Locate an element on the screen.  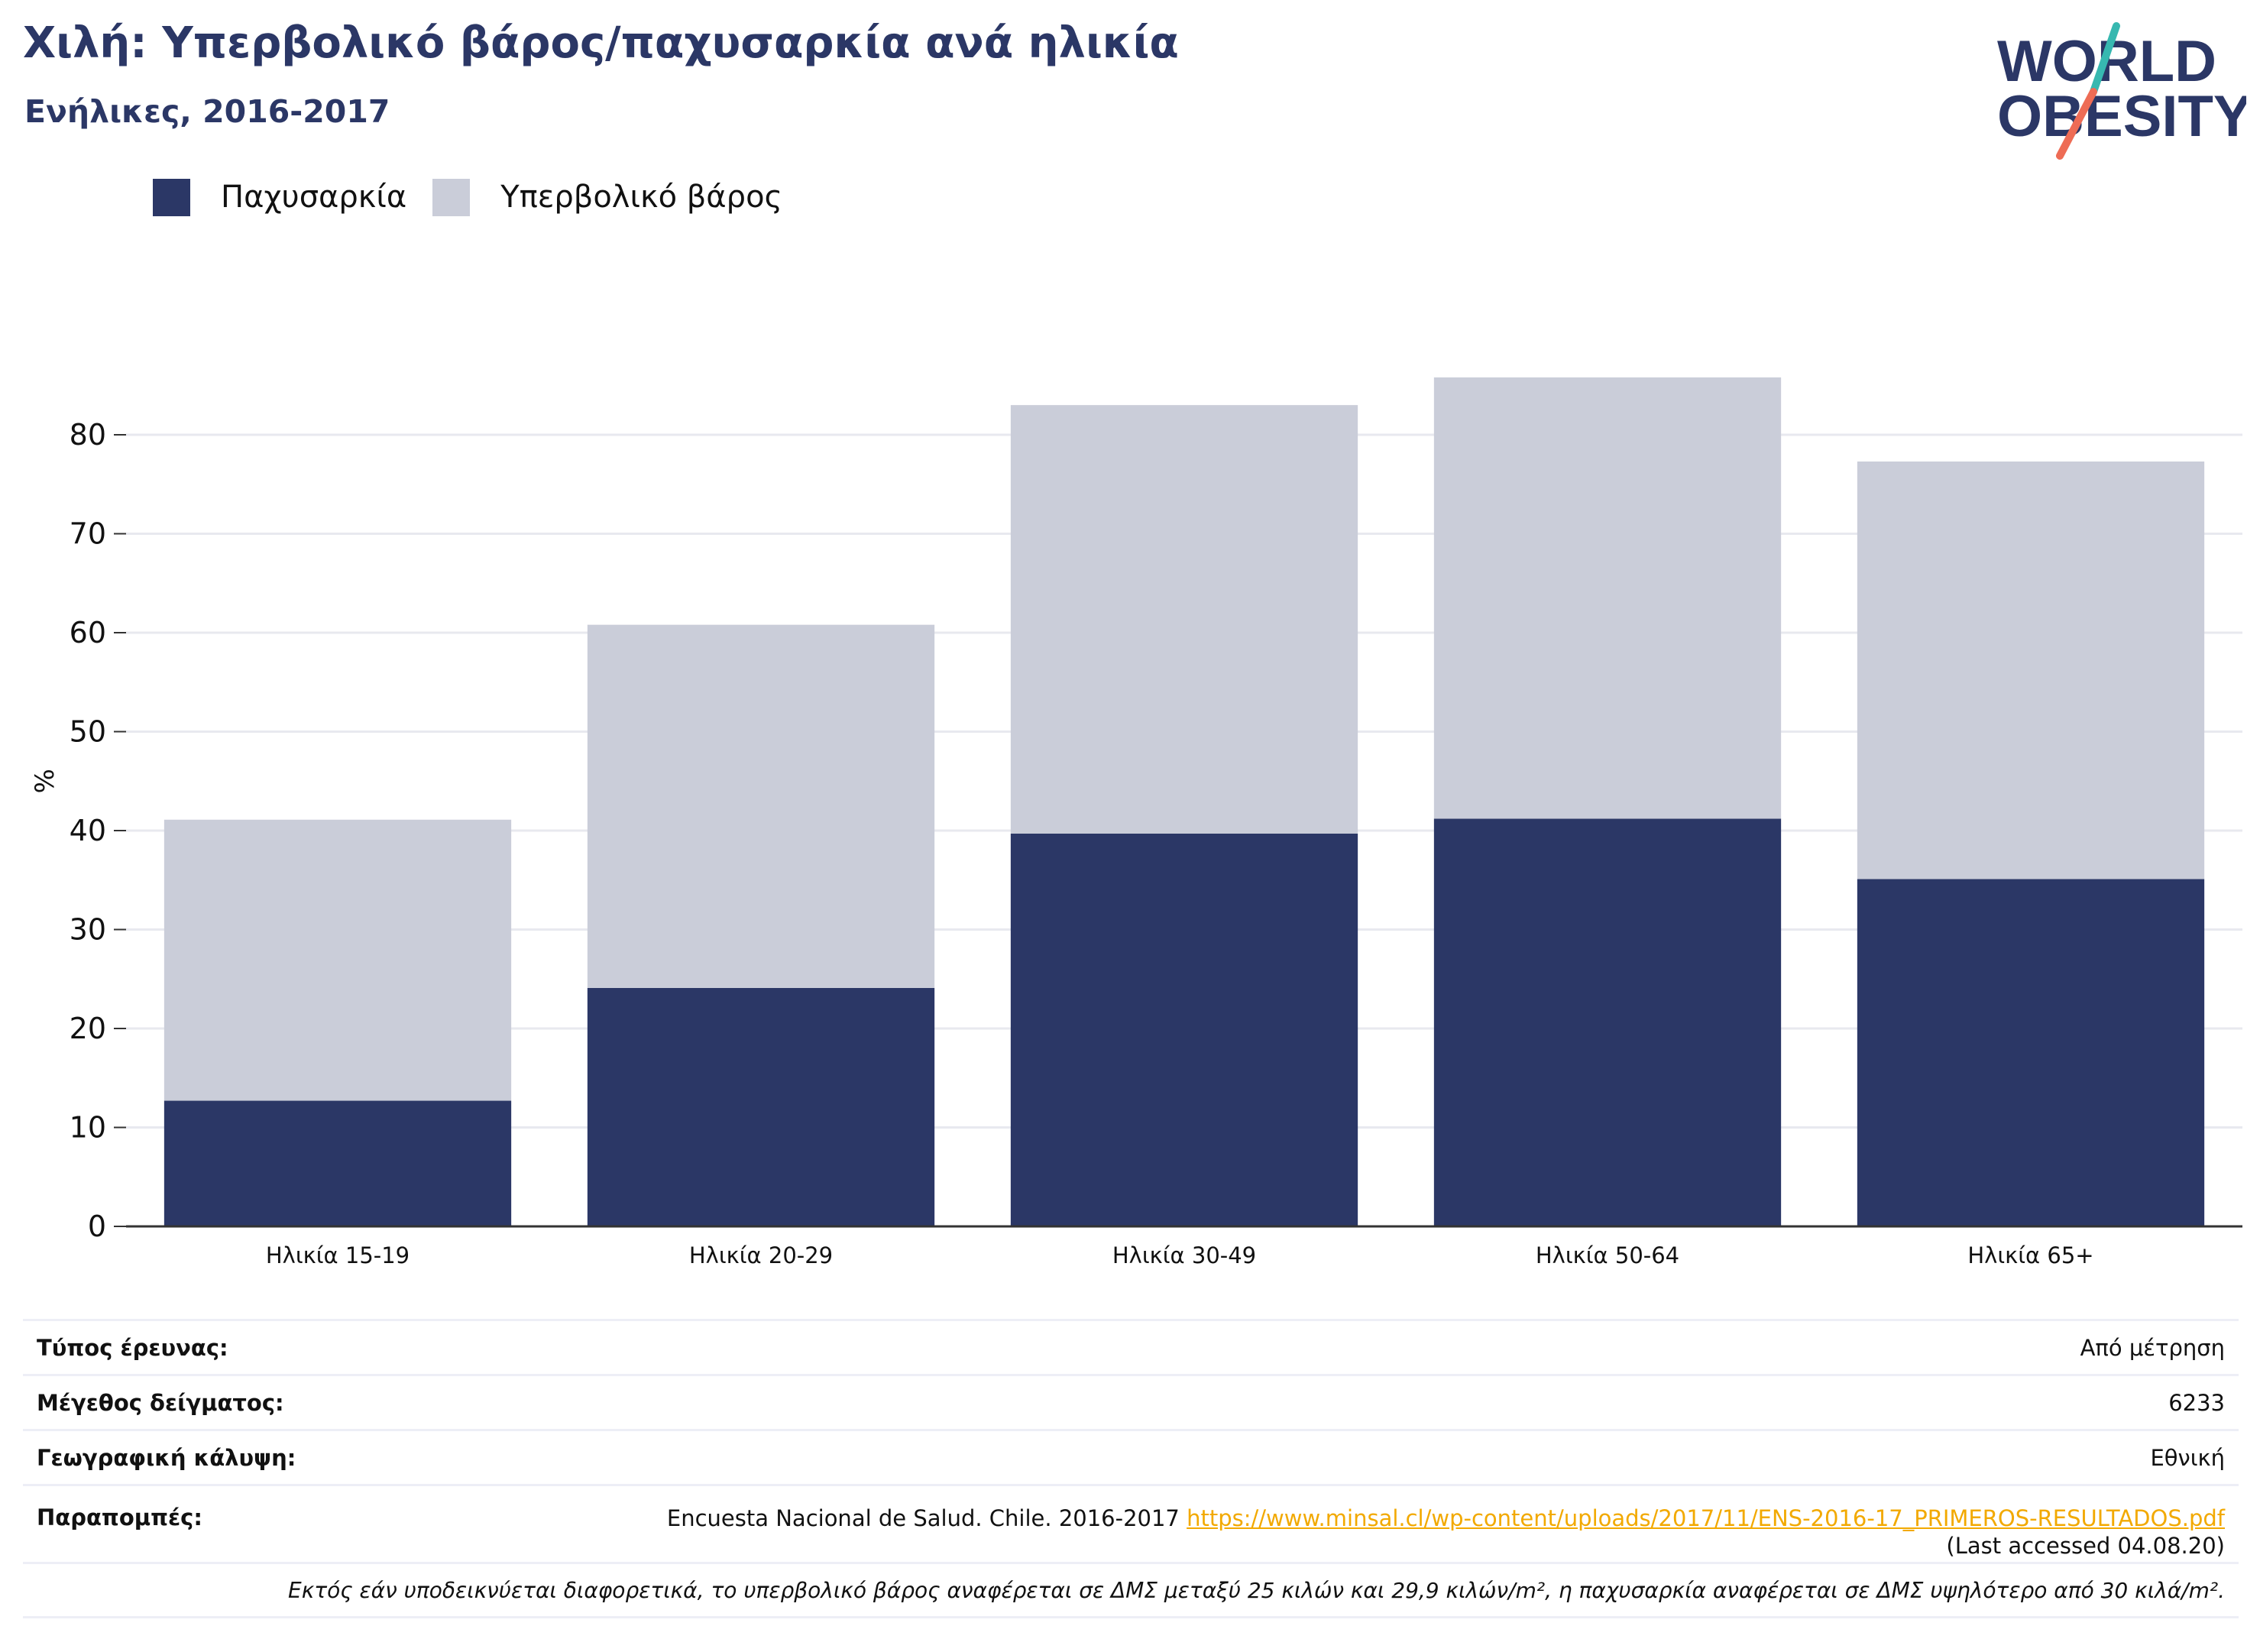
info-row-coverage: Γεωγραφική κάλυψη: Εθνική is located at coordinates (1131, 1456).